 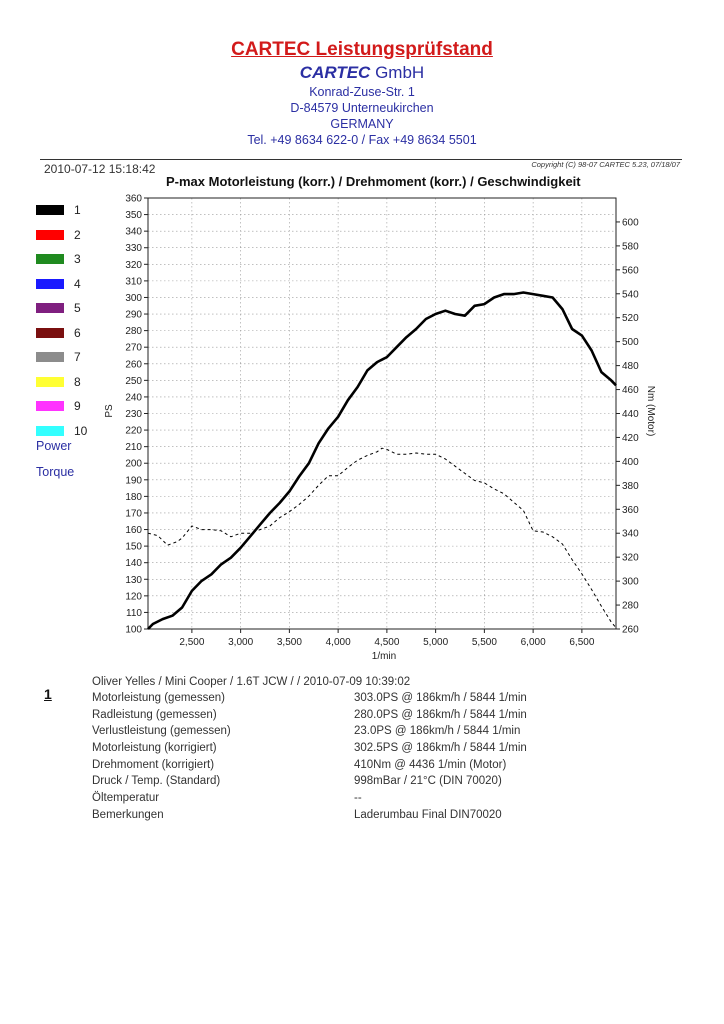 What do you see at coordinates (48, 694) in the screenshot?
I see `report-run-index: 1` at bounding box center [48, 694].